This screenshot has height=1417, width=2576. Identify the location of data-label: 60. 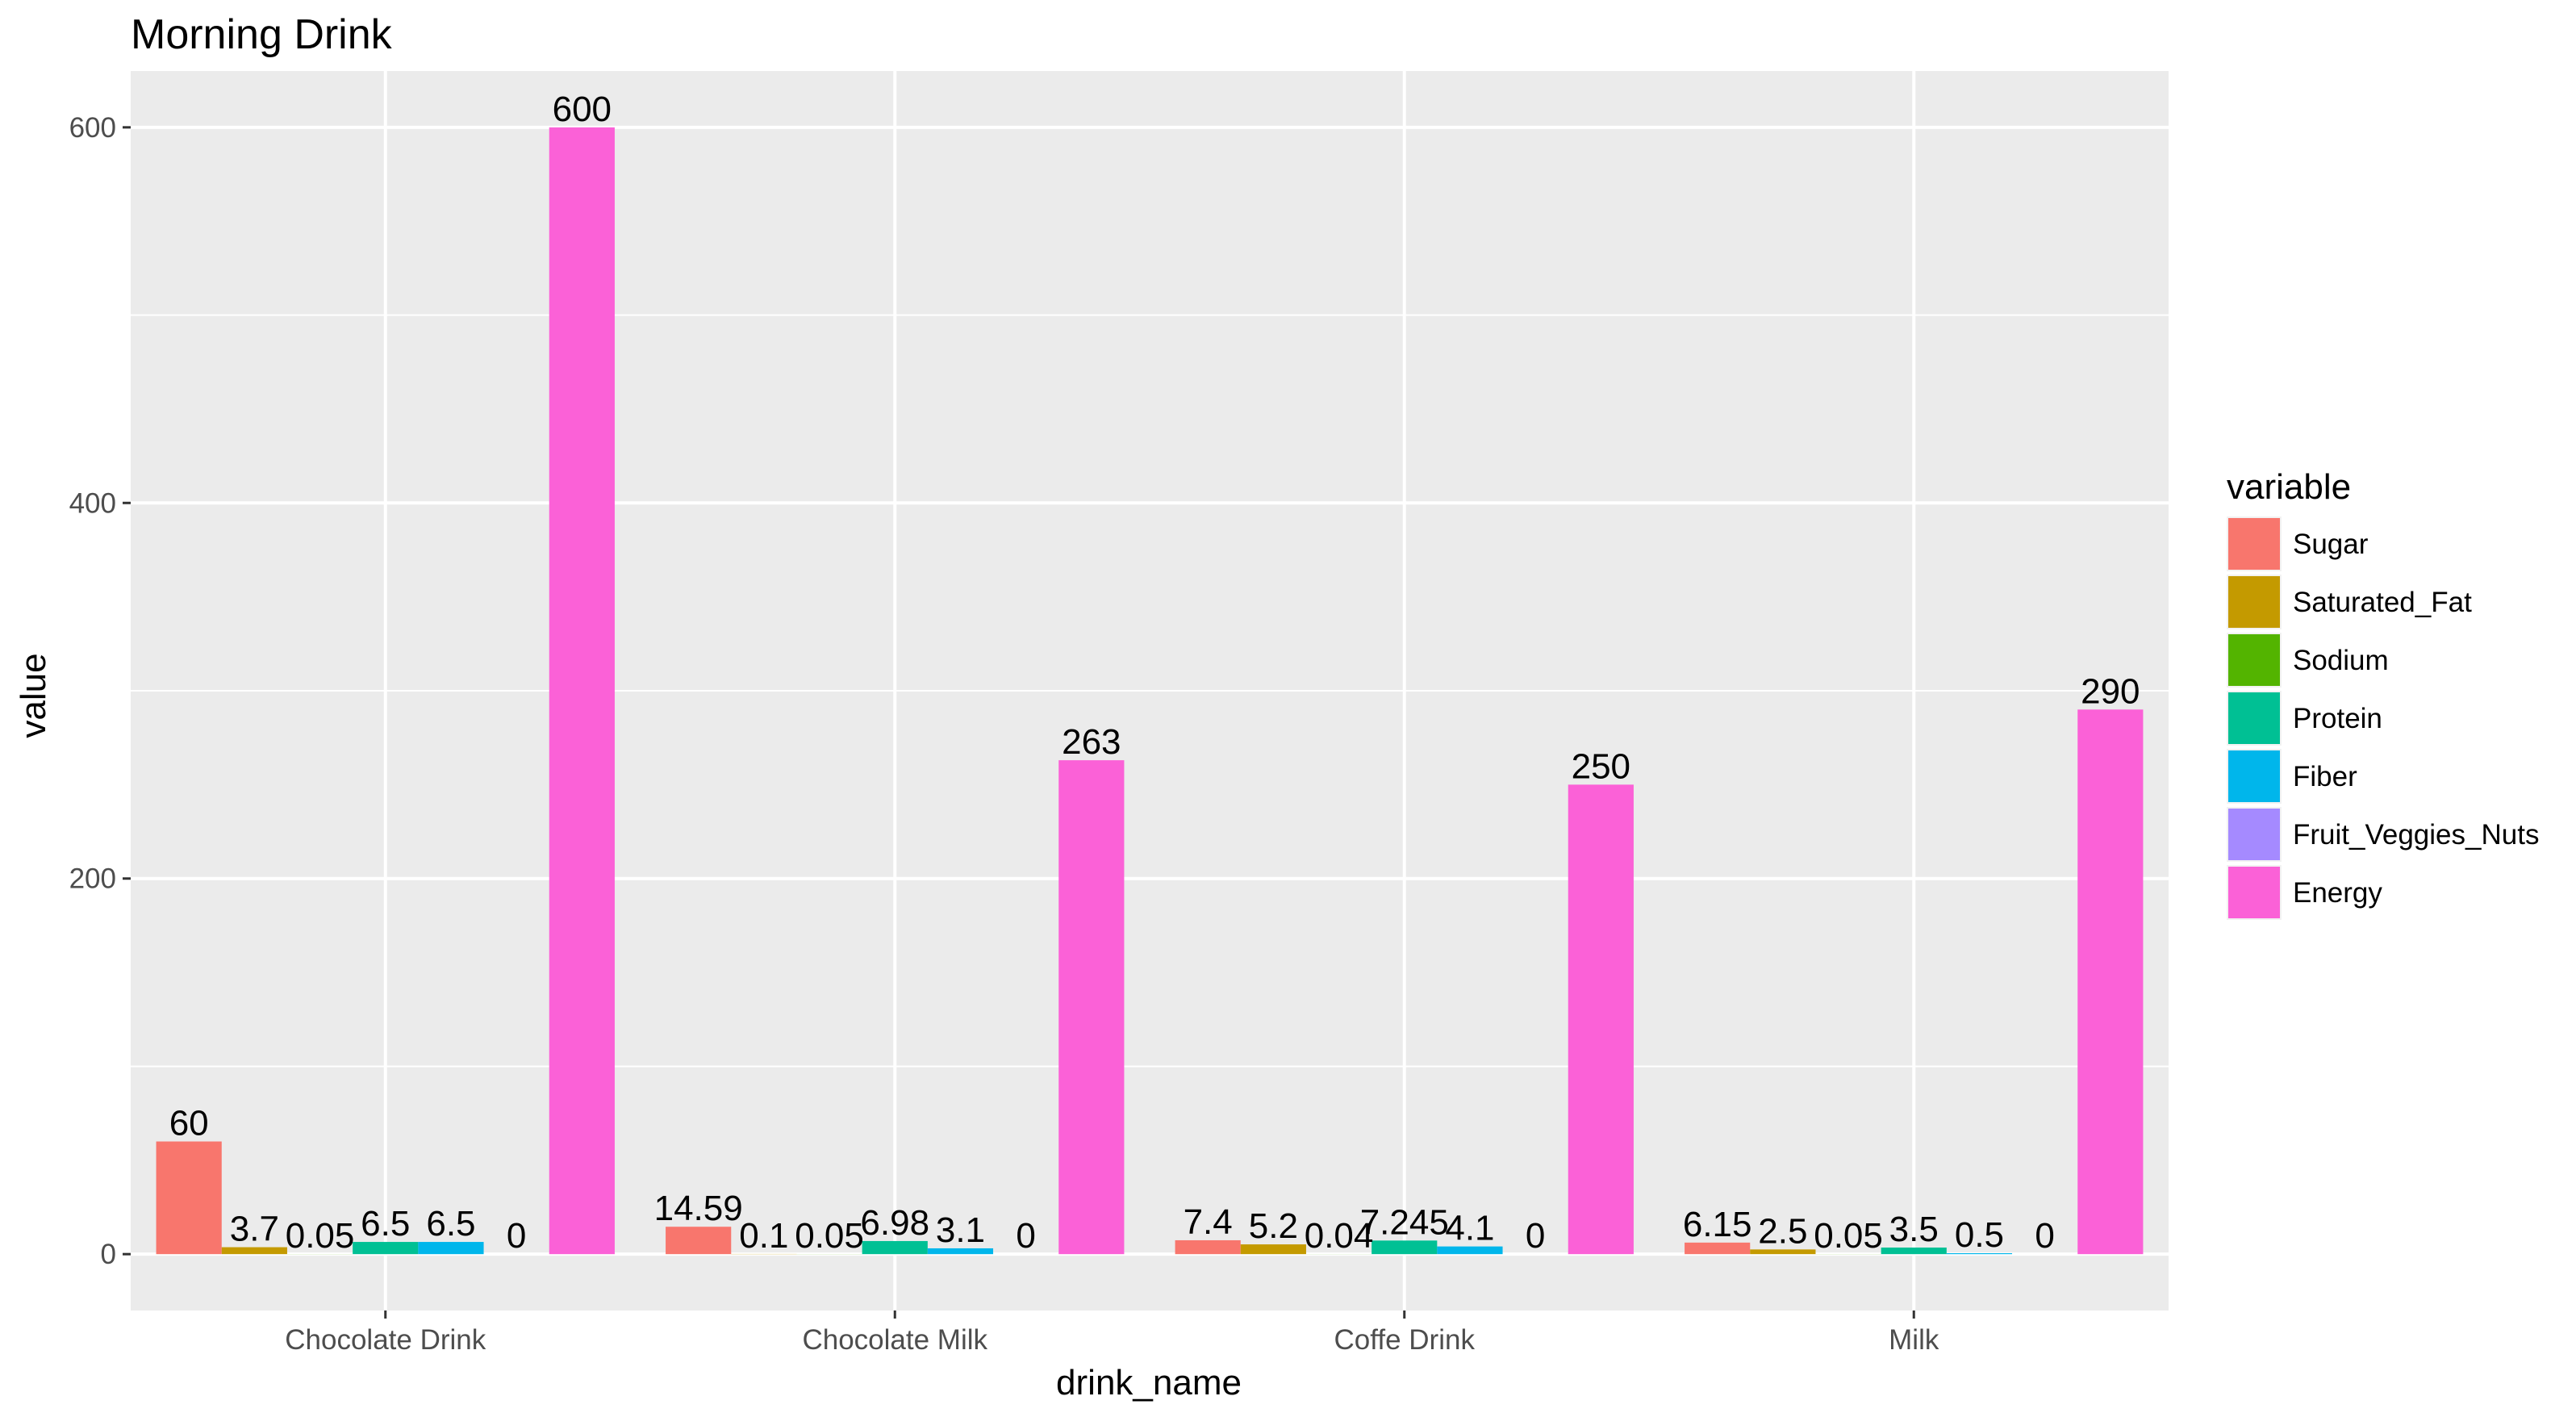
(189, 1123).